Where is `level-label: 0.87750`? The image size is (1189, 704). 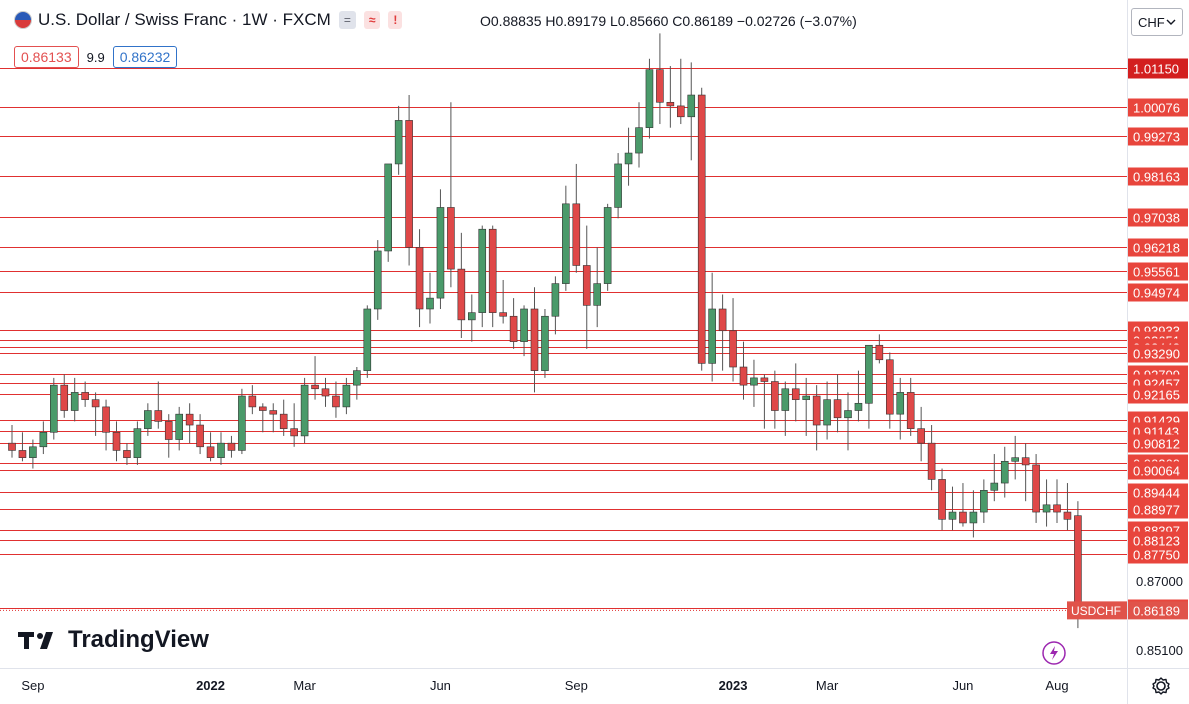 level-label: 0.87750 is located at coordinates (1156, 555).